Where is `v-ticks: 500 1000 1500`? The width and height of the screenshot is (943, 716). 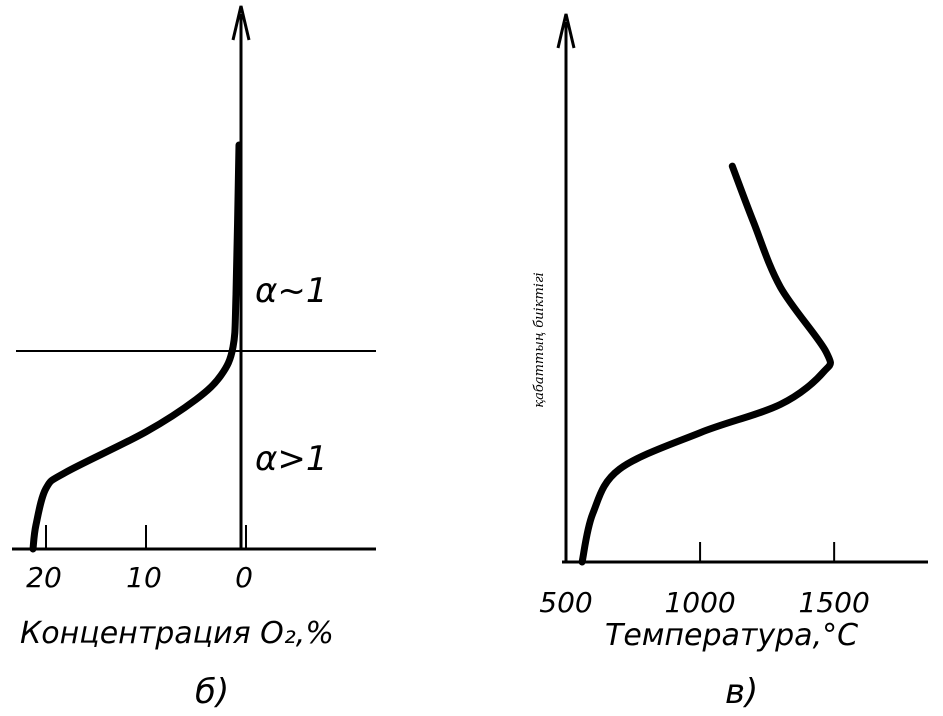 v-ticks: 500 1000 1500 is located at coordinates (704, 580).